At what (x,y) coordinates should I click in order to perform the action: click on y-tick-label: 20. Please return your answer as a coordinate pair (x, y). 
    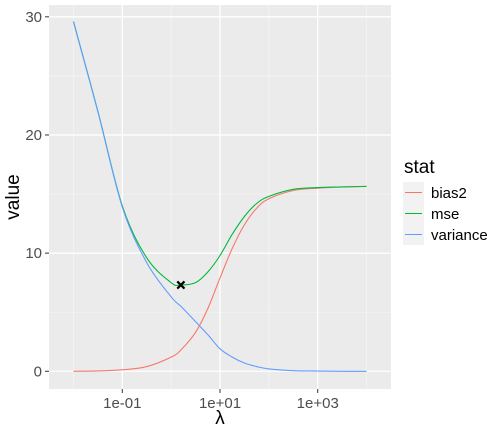
    Looking at the image, I should click on (33, 135).